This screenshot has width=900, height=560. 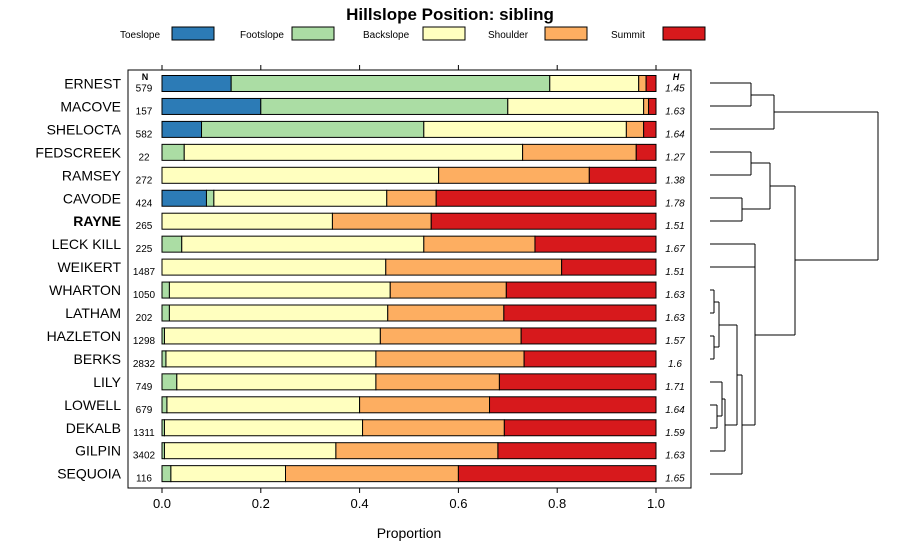 I want to click on h-value-wharton: 1.63, so click(x=675, y=295).